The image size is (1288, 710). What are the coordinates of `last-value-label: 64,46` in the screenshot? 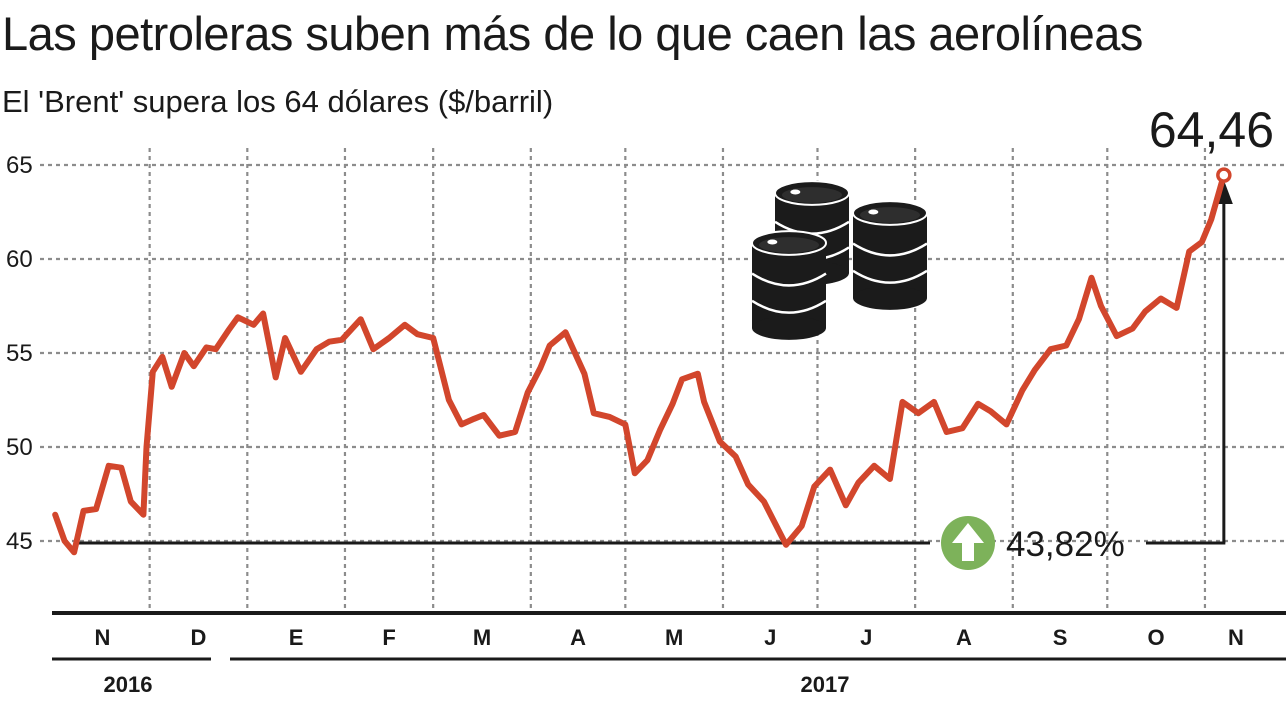 It's located at (1211, 130).